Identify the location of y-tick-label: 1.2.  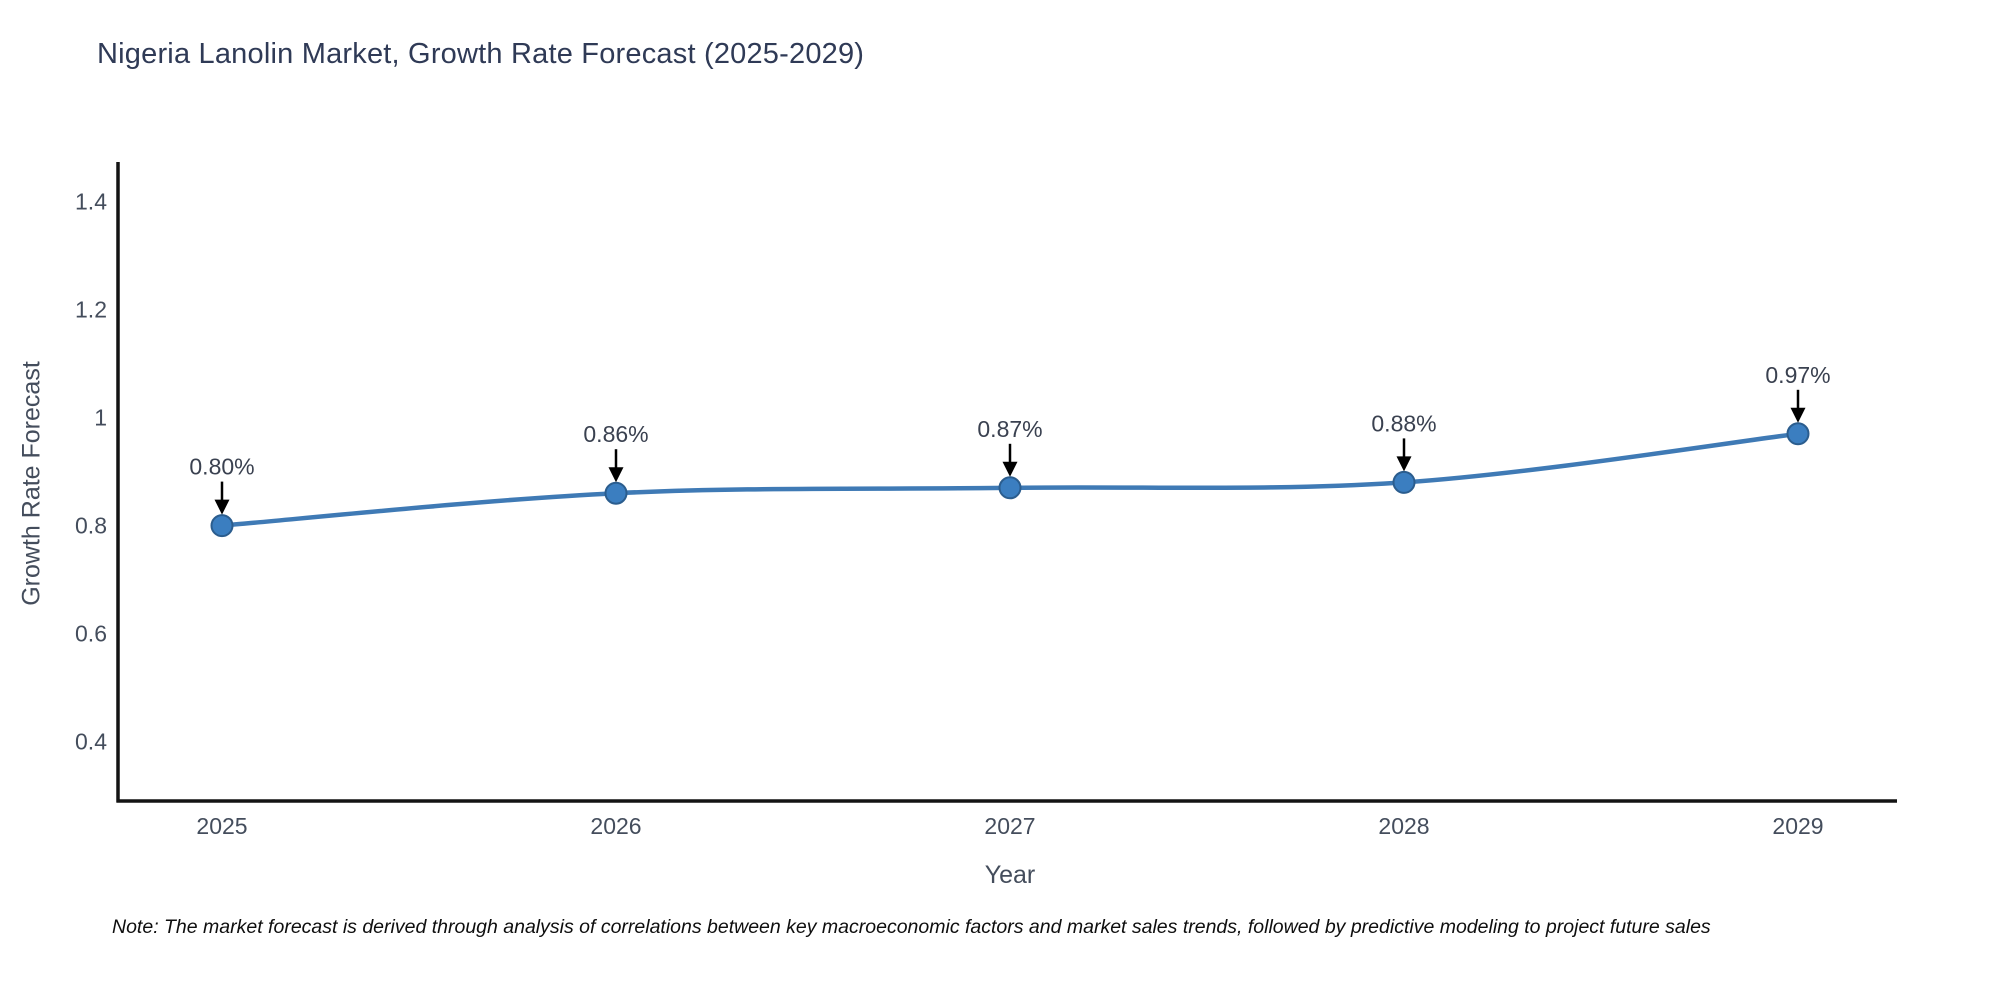
(91, 310).